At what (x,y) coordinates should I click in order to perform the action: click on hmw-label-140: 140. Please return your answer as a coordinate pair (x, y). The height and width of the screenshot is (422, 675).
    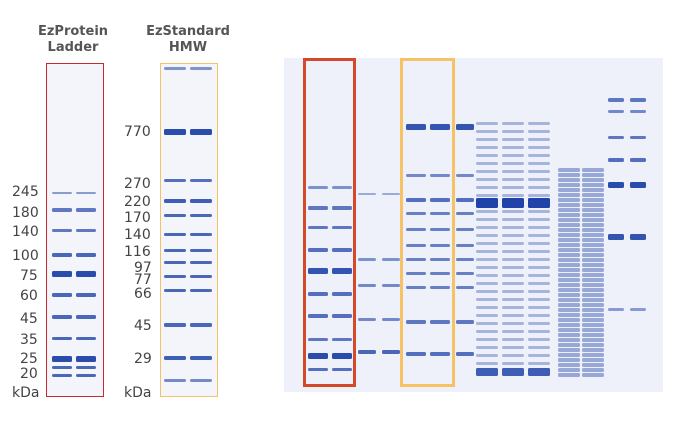
    Looking at the image, I should click on (137, 235).